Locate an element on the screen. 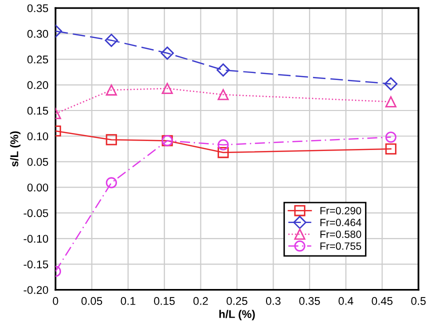  x-tick-label: 0.15 is located at coordinates (164, 301).